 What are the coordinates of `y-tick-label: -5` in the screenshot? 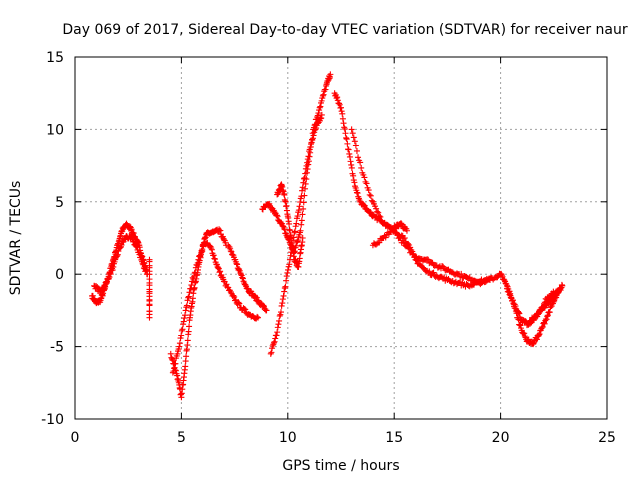 It's located at (57, 348).